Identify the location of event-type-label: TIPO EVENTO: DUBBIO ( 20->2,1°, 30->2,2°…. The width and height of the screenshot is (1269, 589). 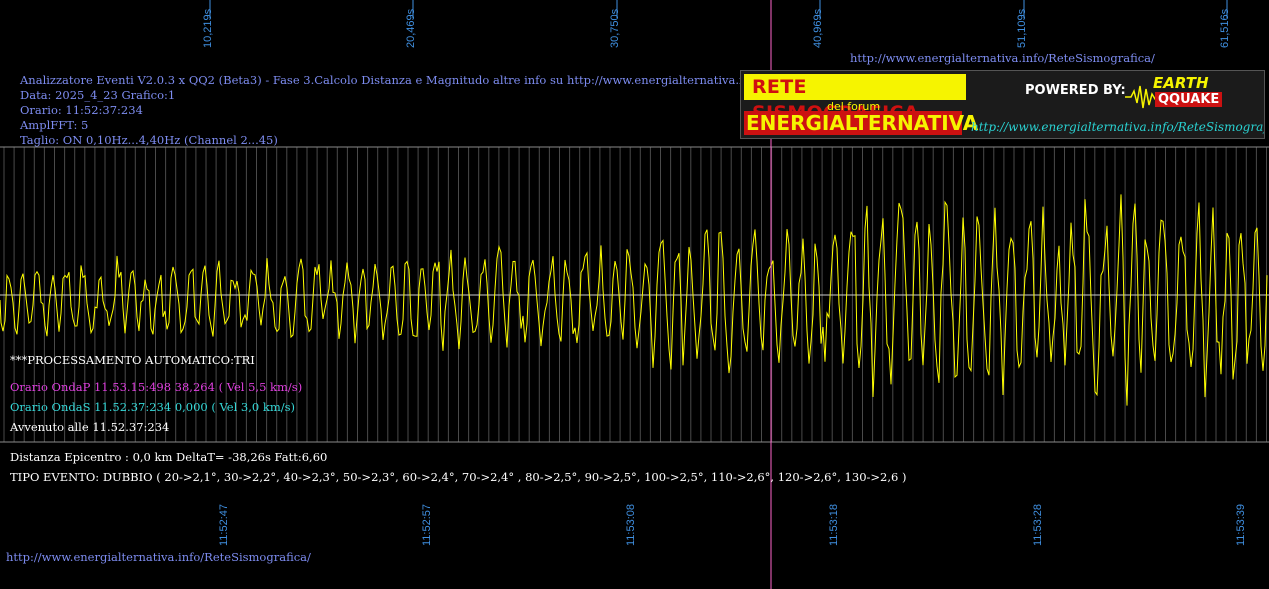
(458, 477).